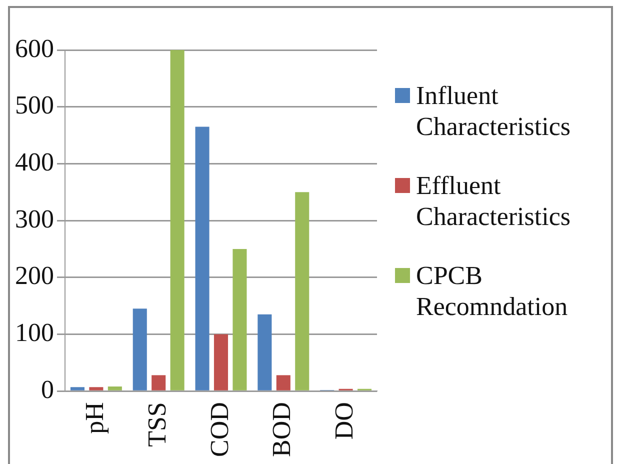 This screenshot has height=464, width=617. What do you see at coordinates (34, 275) in the screenshot?
I see `y-tick-label: 200` at bounding box center [34, 275].